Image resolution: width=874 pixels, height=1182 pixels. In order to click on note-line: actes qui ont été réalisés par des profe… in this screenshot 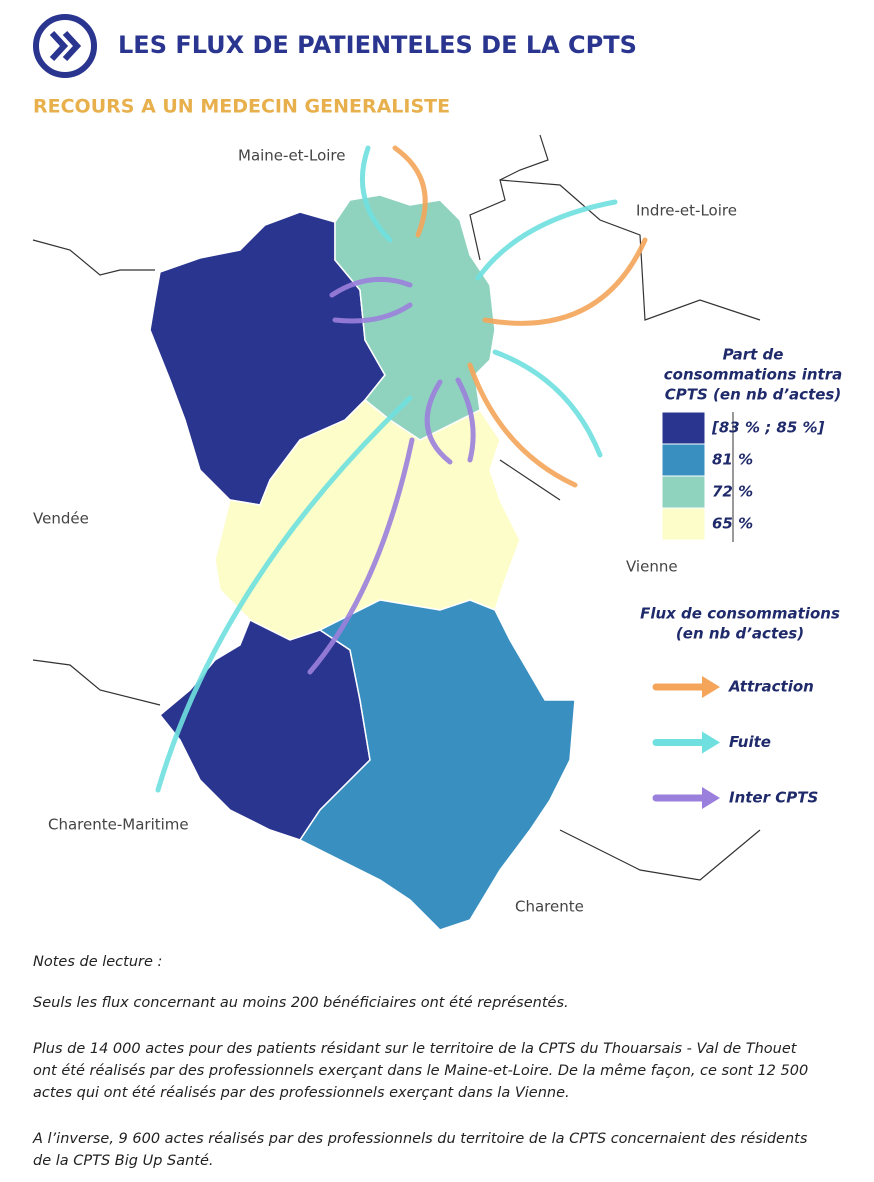, I will do `click(301, 1093)`.